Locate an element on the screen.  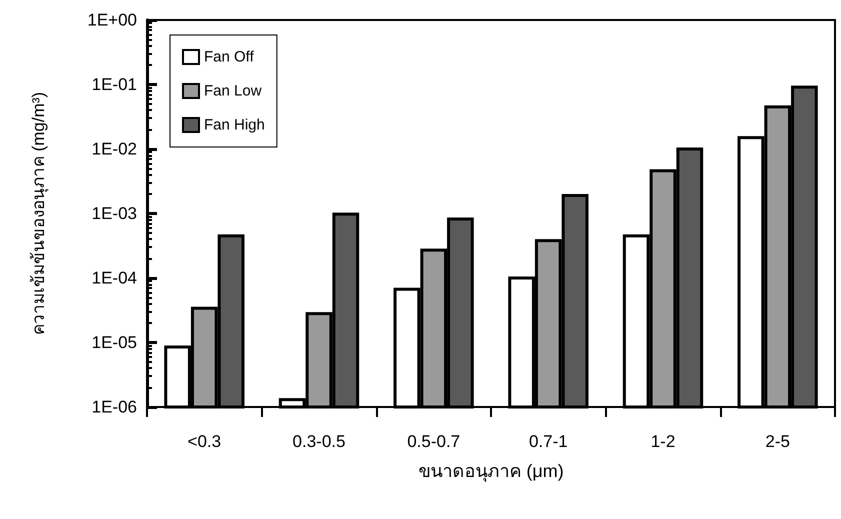
y-tick-label: 1E-03 is located at coordinates (114, 213).